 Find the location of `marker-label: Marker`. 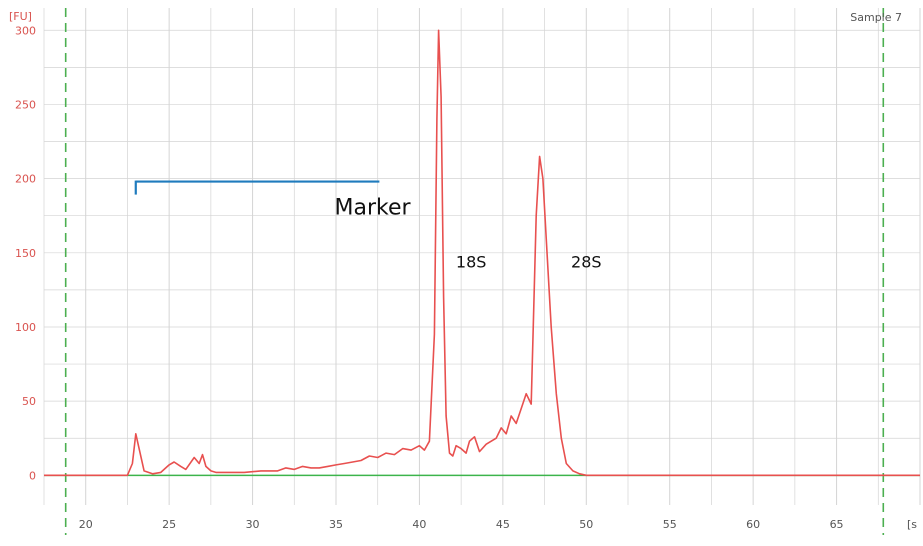

marker-label: Marker is located at coordinates (373, 208).